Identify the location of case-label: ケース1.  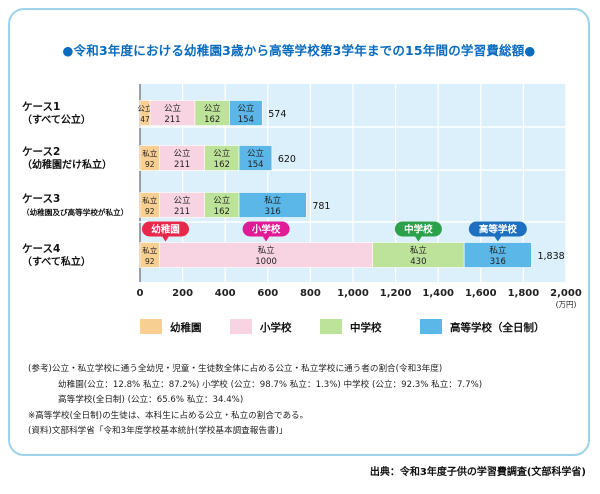
(41, 107).